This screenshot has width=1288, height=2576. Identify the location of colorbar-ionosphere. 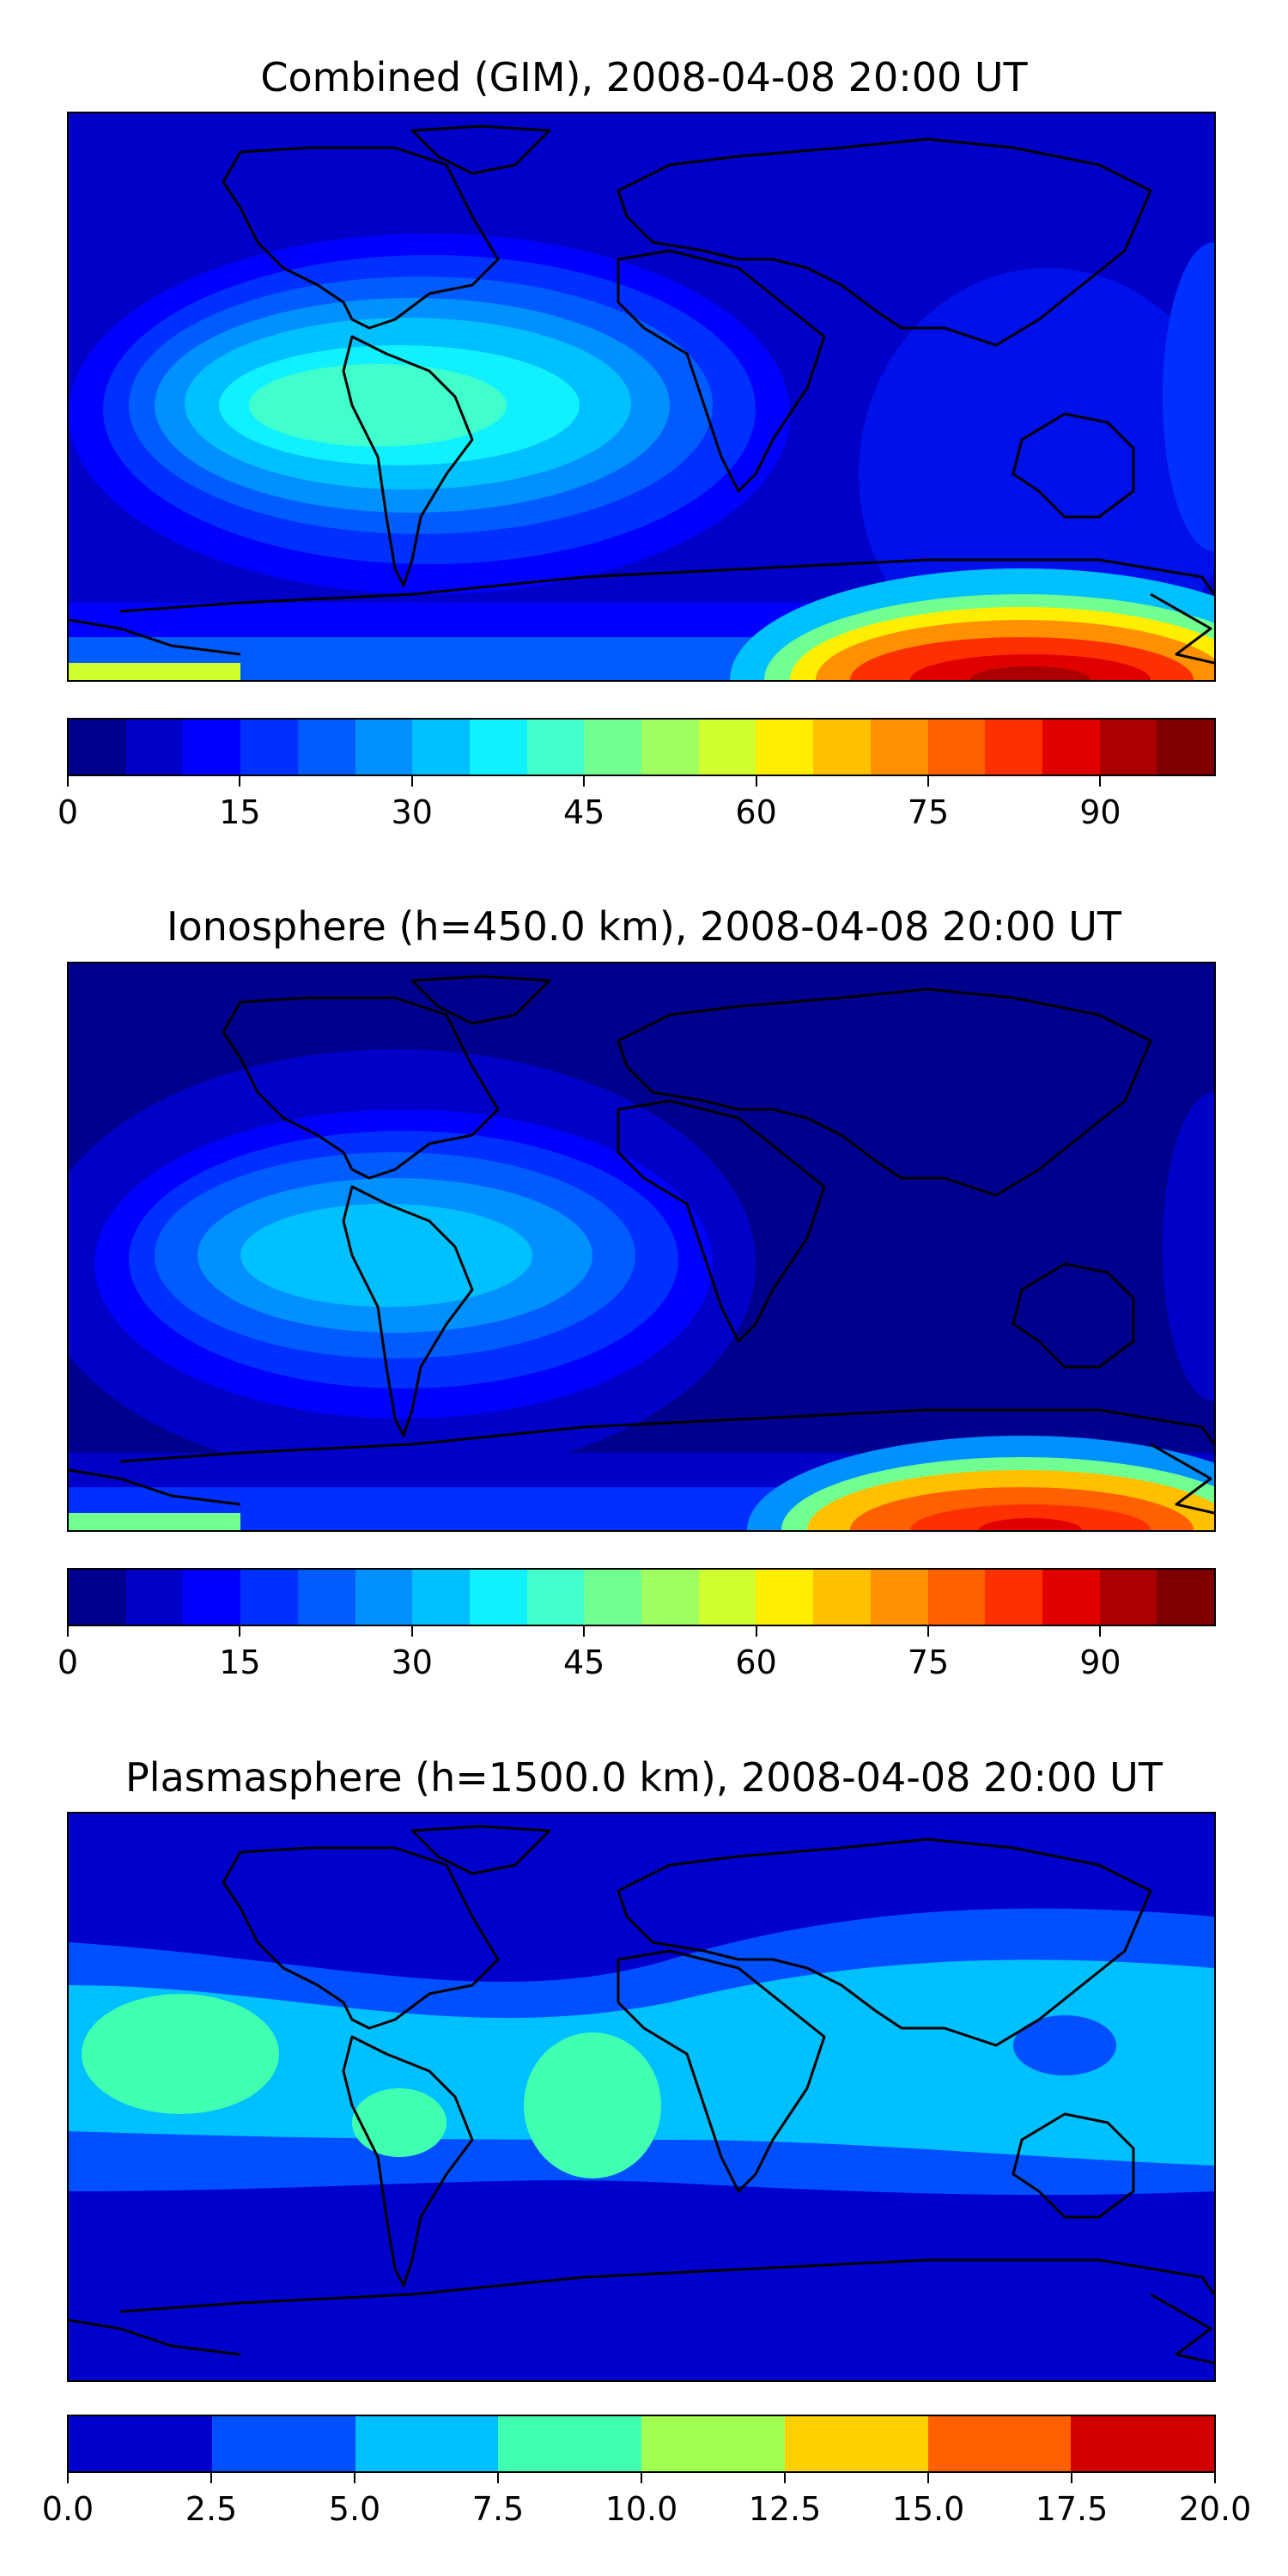
(641, 1597).